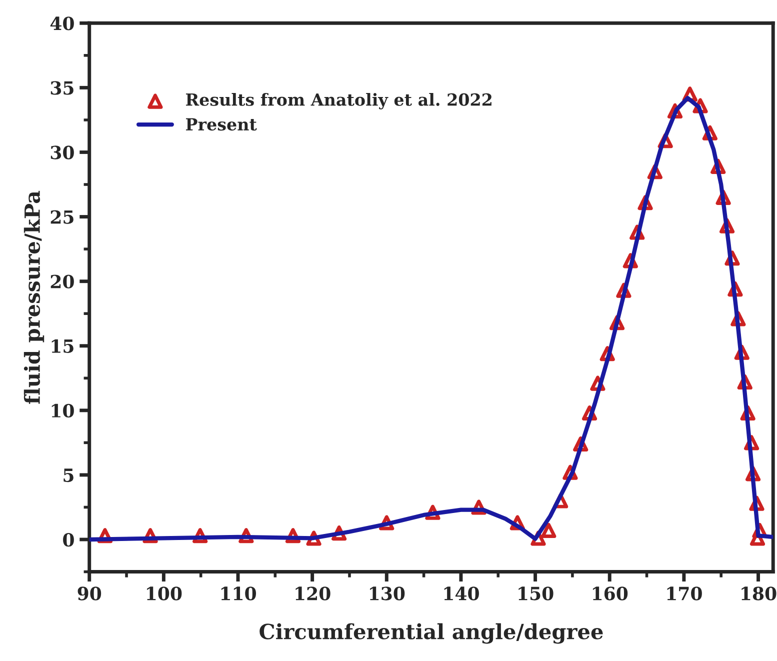 The image size is (777, 661). What do you see at coordinates (68, 539) in the screenshot?
I see `y-tick-label: 0` at bounding box center [68, 539].